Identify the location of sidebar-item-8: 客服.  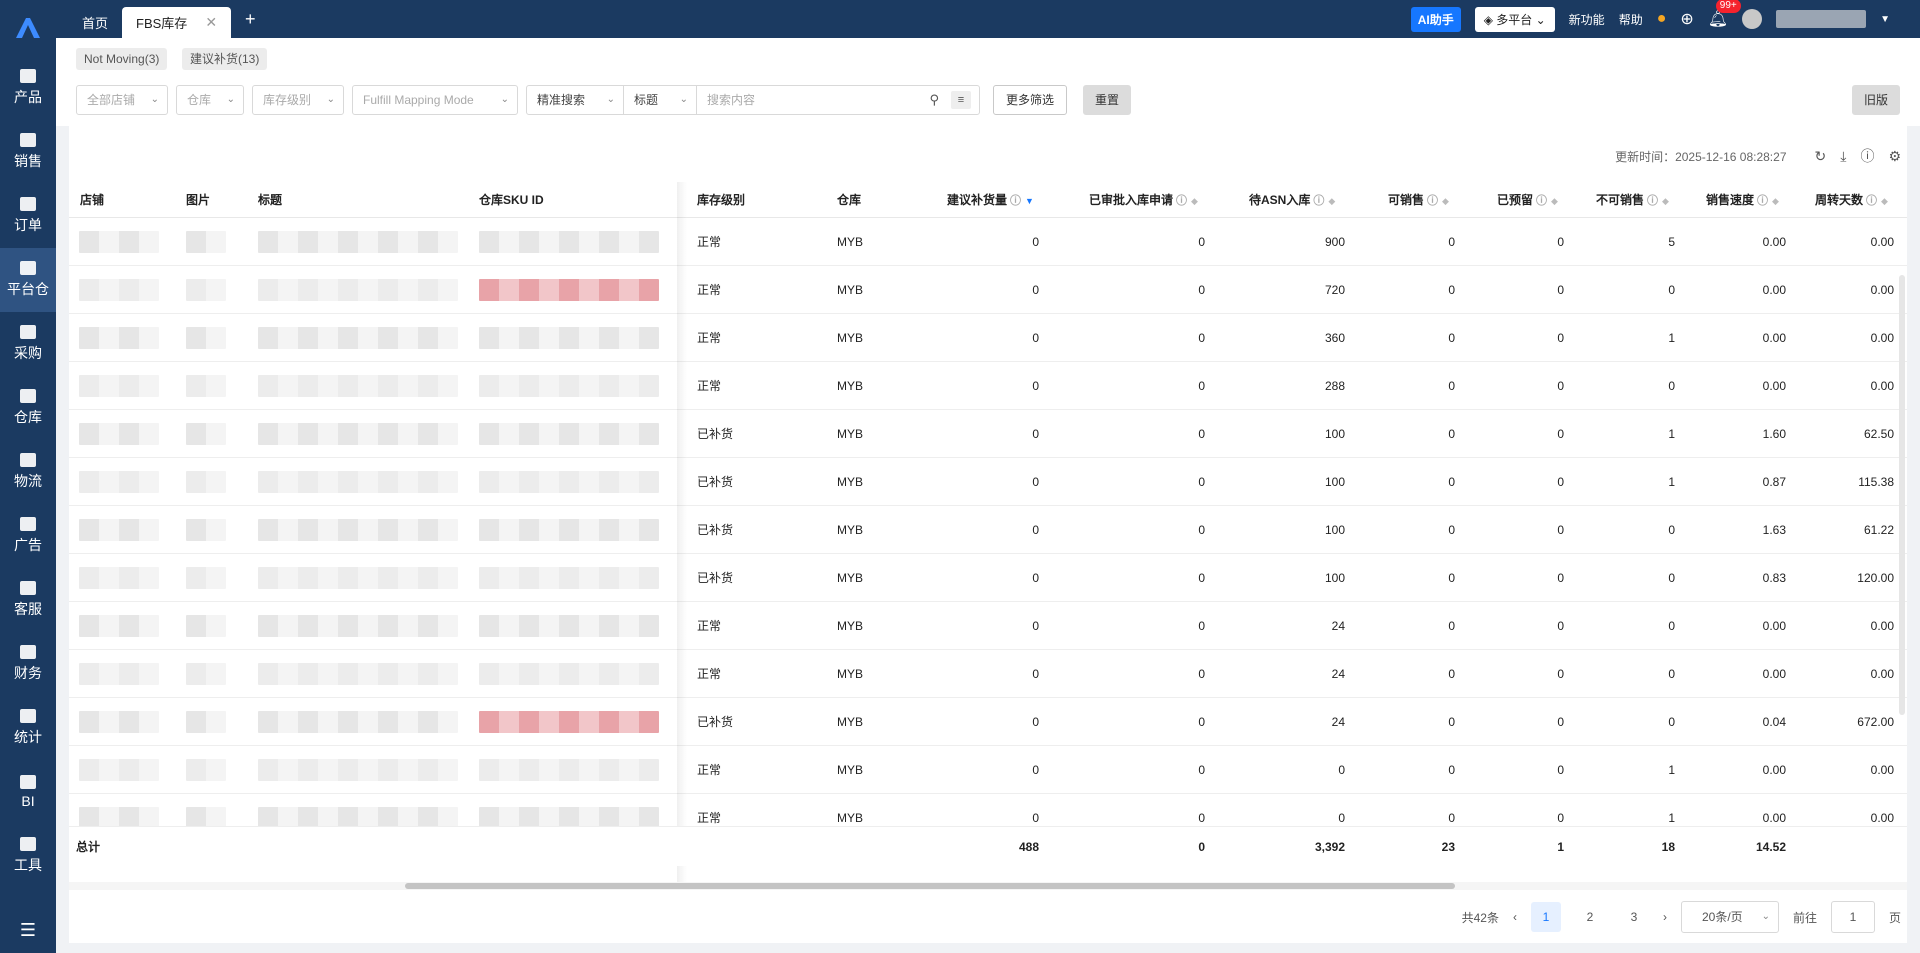
(28, 600).